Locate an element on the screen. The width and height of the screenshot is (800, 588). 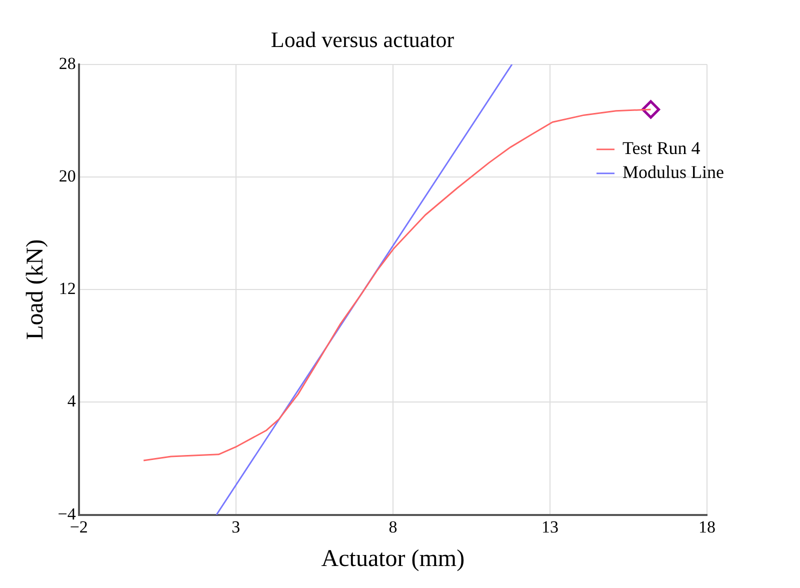
x-tick-label: 18 is located at coordinates (707, 526).